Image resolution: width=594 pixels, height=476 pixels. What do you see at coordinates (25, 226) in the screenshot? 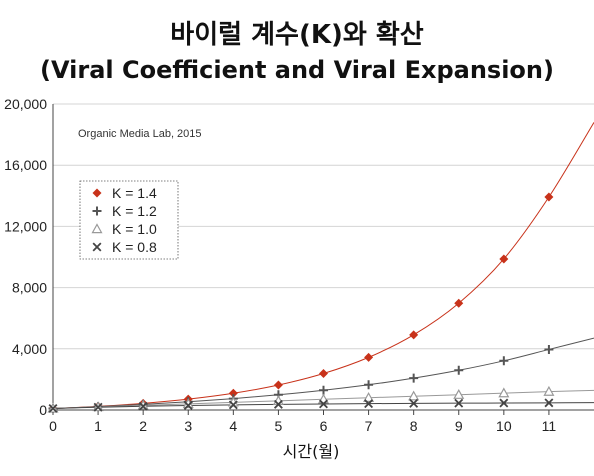
I see `y-tick-label: 12,000` at bounding box center [25, 226].